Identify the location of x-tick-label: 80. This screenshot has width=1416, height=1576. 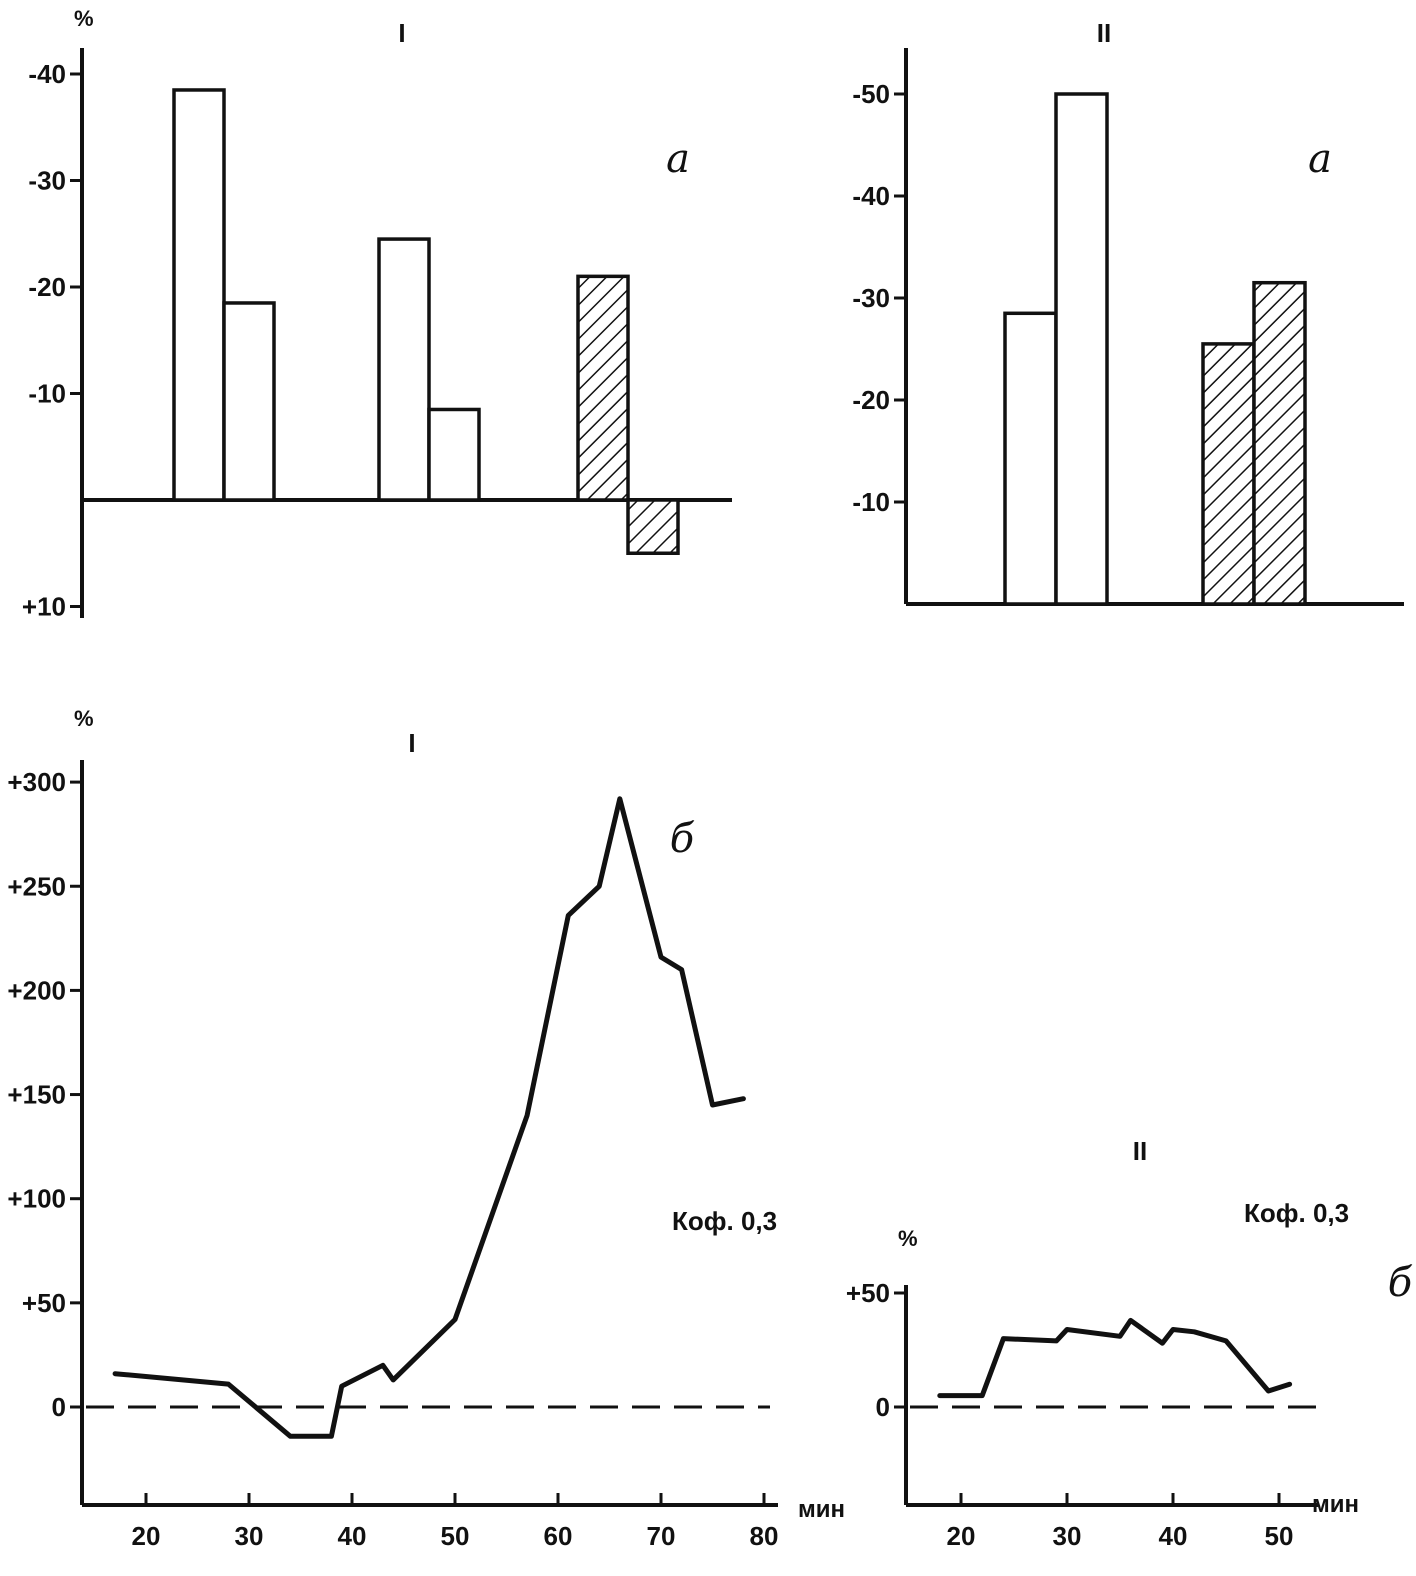
(764, 1536).